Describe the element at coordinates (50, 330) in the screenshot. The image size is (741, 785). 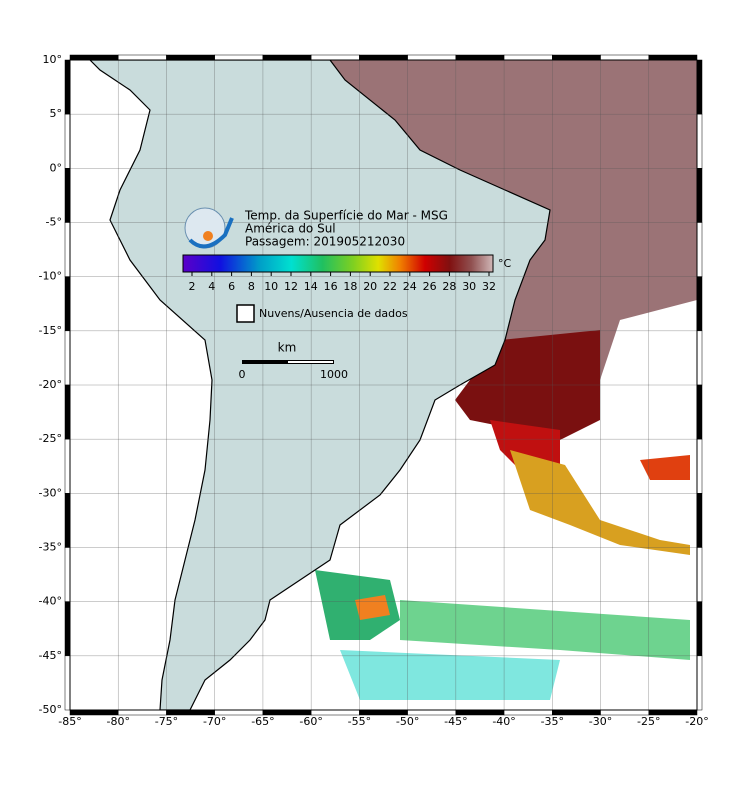
I see `lat-label: -15°` at that location.